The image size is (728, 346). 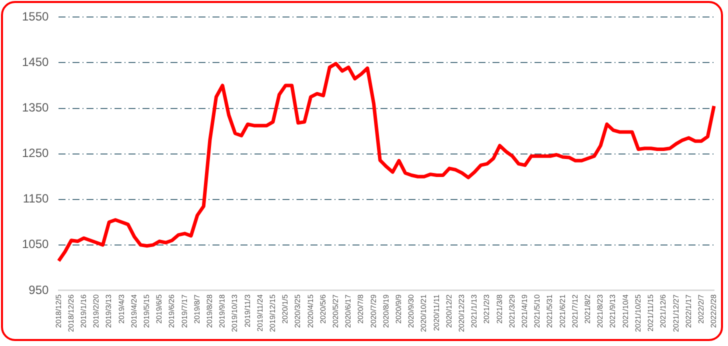 I want to click on y-tick-label: 1350, so click(x=36, y=107).